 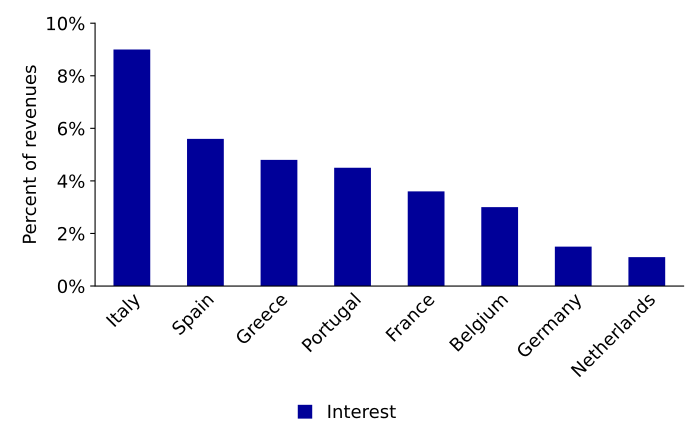 I want to click on y-tick-label: 2%, so click(x=71, y=233).